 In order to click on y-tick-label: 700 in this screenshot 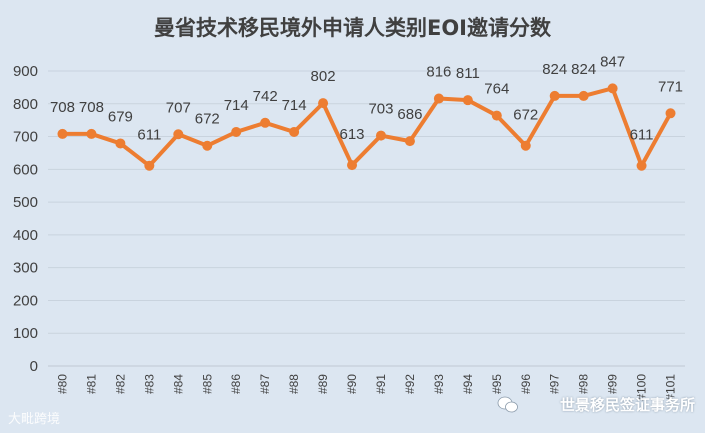, I will do `click(25, 137)`.